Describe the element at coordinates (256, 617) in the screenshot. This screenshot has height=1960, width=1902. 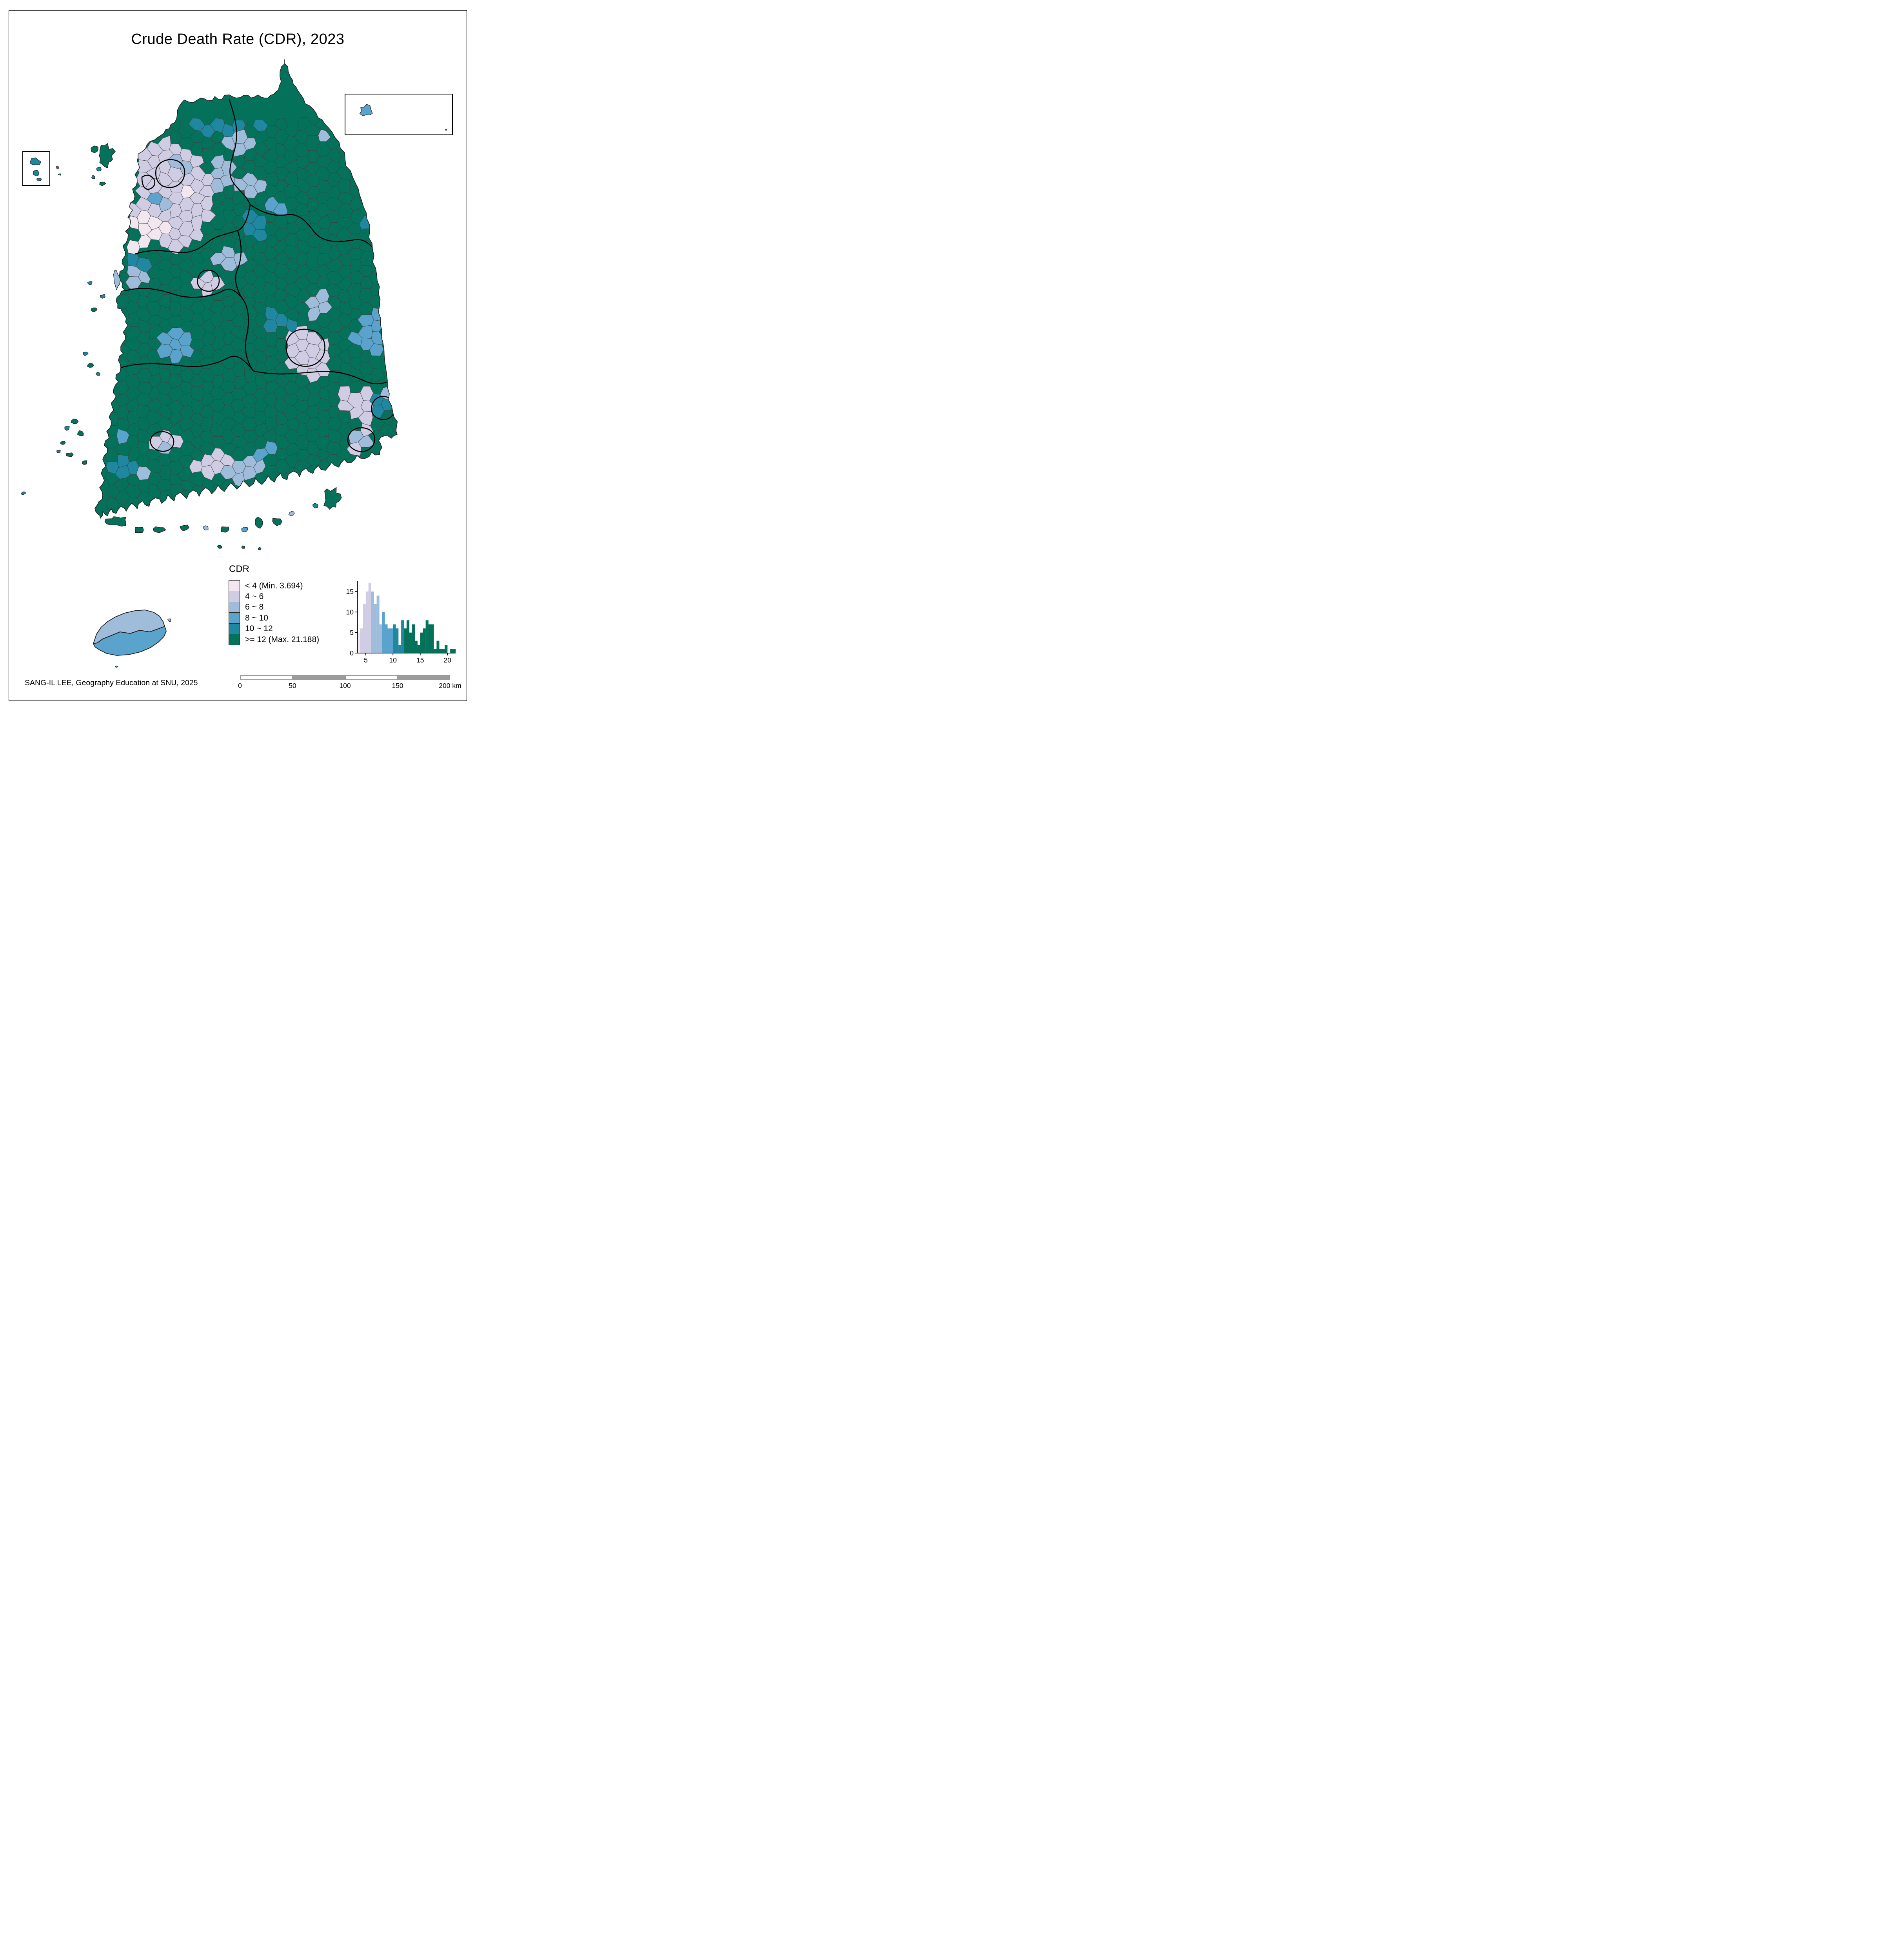
I see `legend-label: 8 ~ 10` at that location.